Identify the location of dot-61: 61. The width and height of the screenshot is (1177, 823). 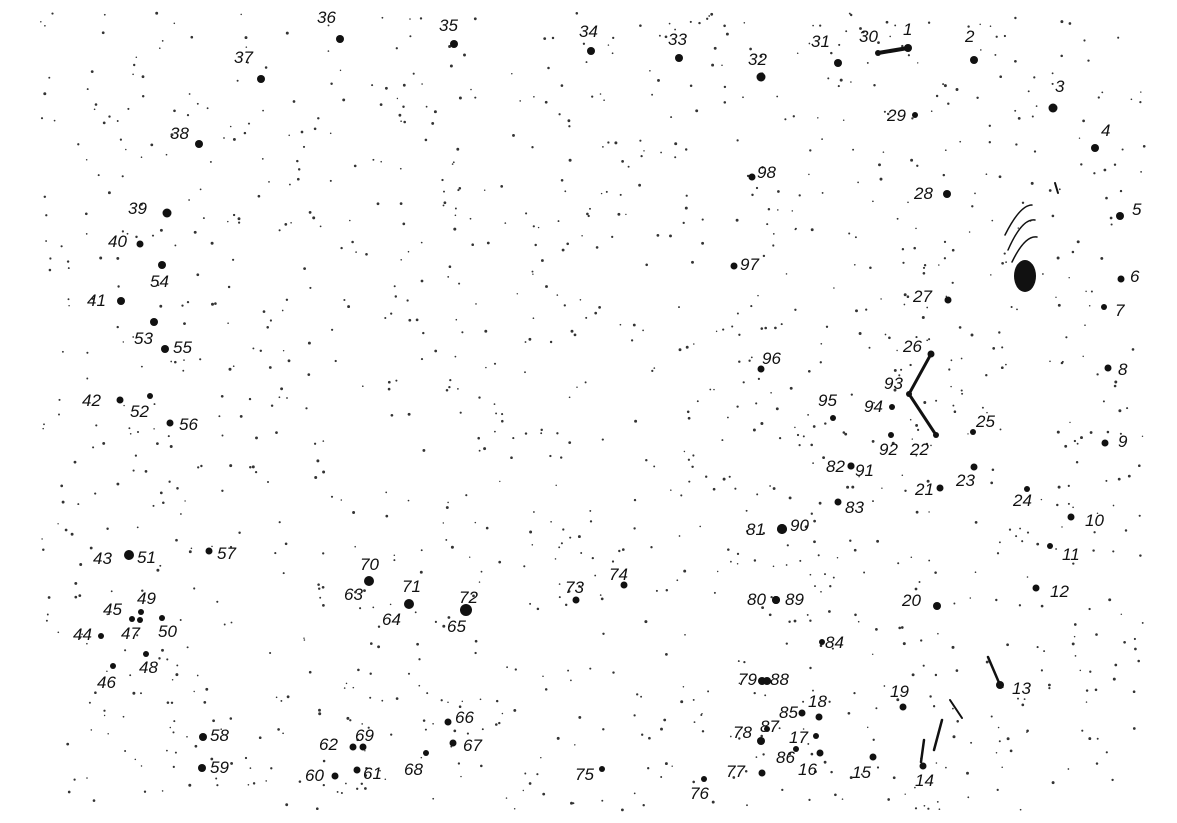
(367, 773).